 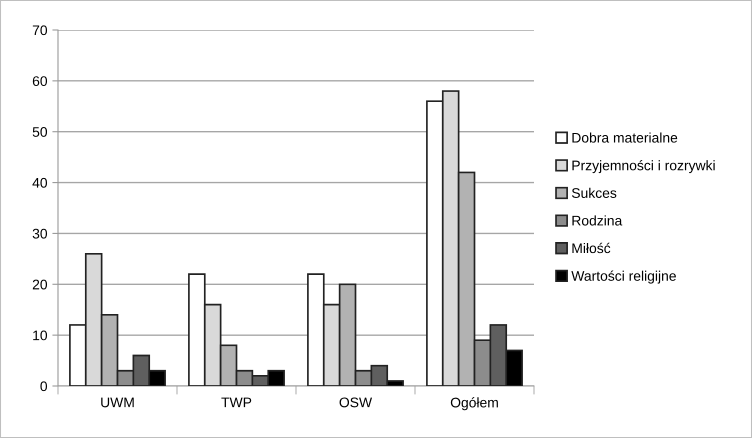 What do you see at coordinates (44, 386) in the screenshot?
I see `y-tick-label: 0` at bounding box center [44, 386].